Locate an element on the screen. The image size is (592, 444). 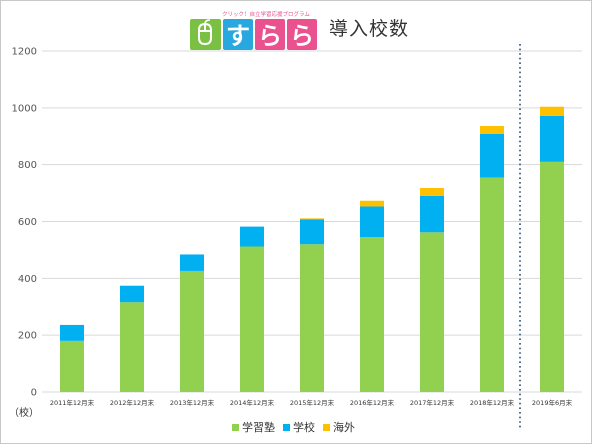
y-tick-label-1200: 1200 is located at coordinates (24, 52).